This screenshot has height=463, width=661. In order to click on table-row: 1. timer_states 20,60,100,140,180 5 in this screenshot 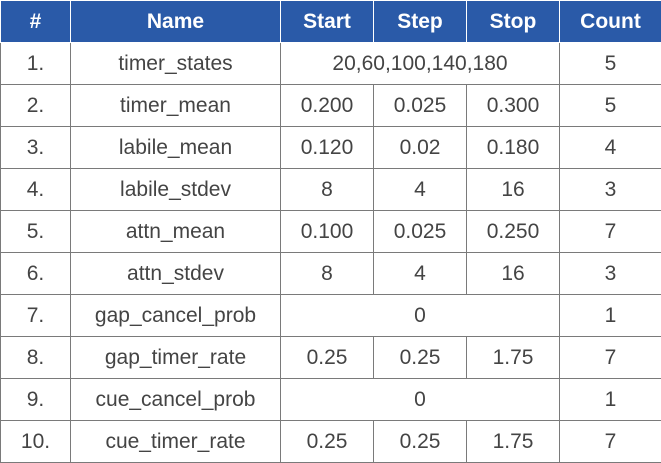, I will do `click(330, 63)`.